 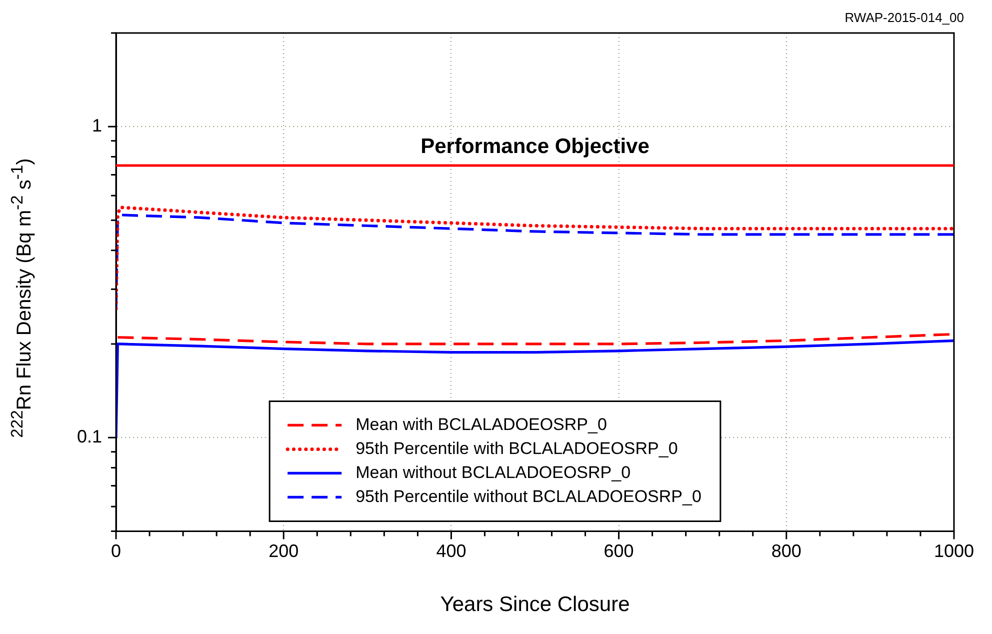 What do you see at coordinates (451, 550) in the screenshot?
I see `x-tick-label: 400` at bounding box center [451, 550].